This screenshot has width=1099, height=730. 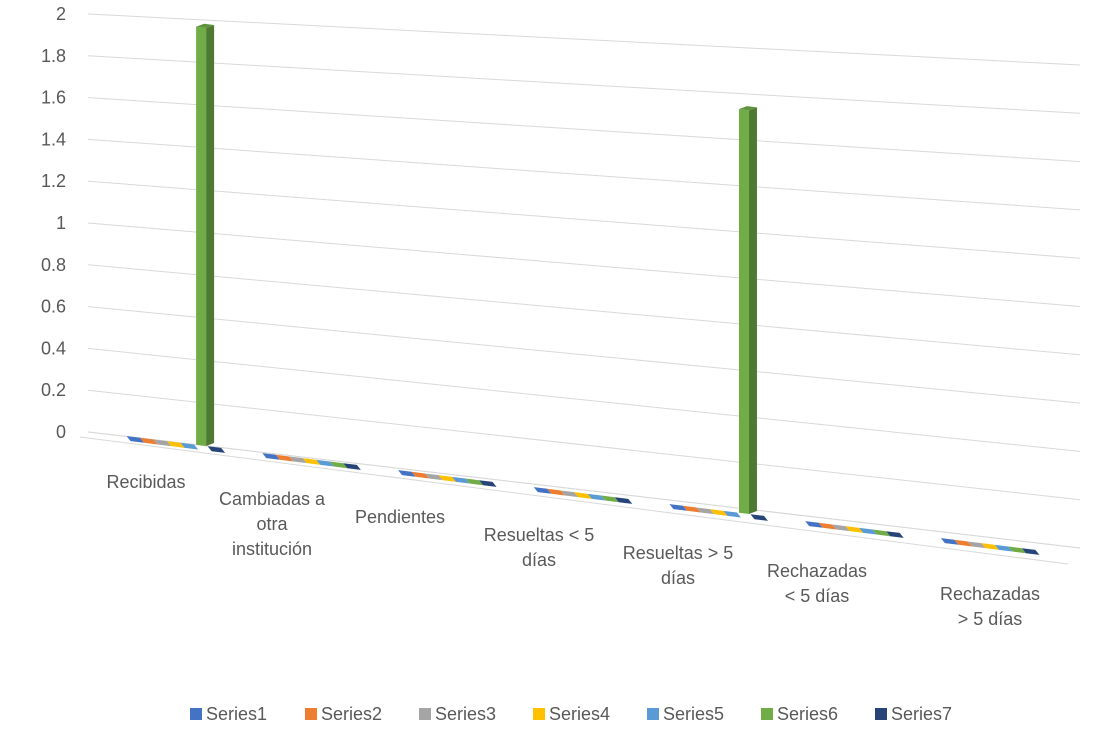 What do you see at coordinates (53, 348) in the screenshot?
I see `y-tick-label: 0.4` at bounding box center [53, 348].